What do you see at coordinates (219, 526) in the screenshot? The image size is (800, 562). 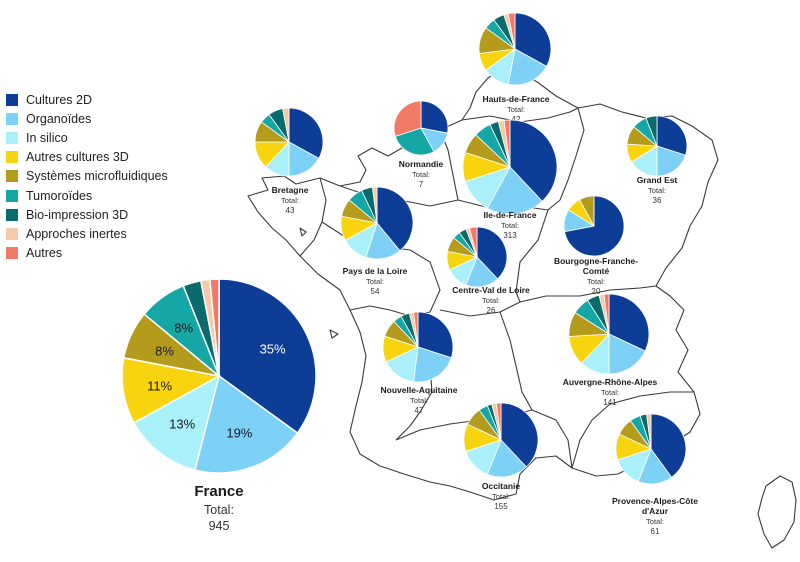 I see `national-total-value: 945` at bounding box center [219, 526].